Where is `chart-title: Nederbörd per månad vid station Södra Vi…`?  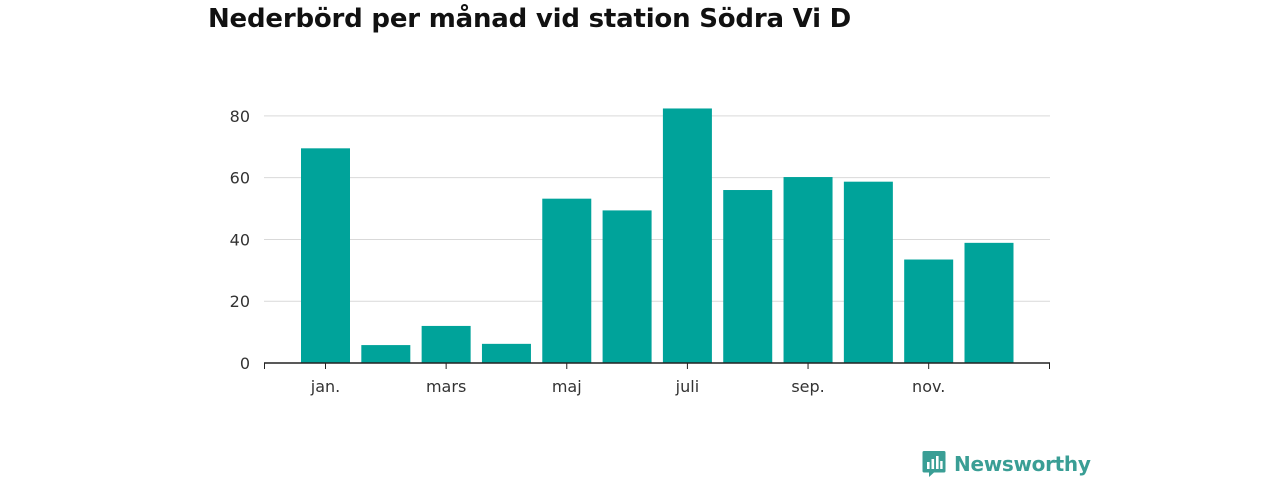 chart-title: Nederbörd per månad vid station Södra Vi… is located at coordinates (530, 19).